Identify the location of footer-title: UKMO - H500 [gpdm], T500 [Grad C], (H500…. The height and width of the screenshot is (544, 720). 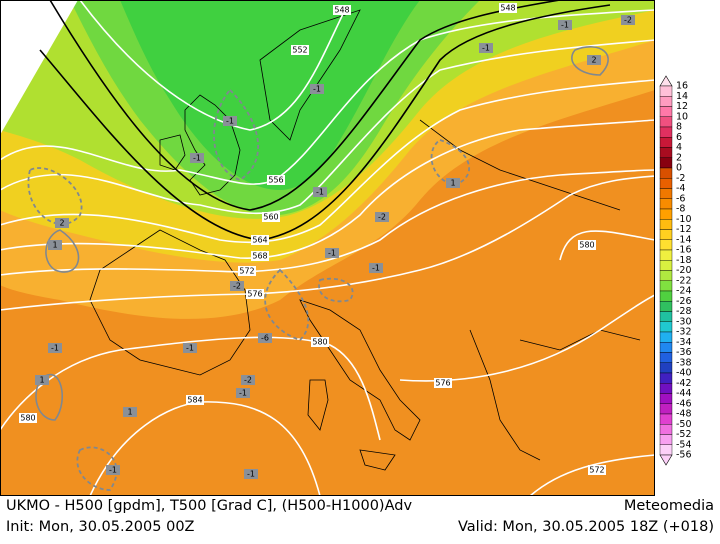
(209, 506).